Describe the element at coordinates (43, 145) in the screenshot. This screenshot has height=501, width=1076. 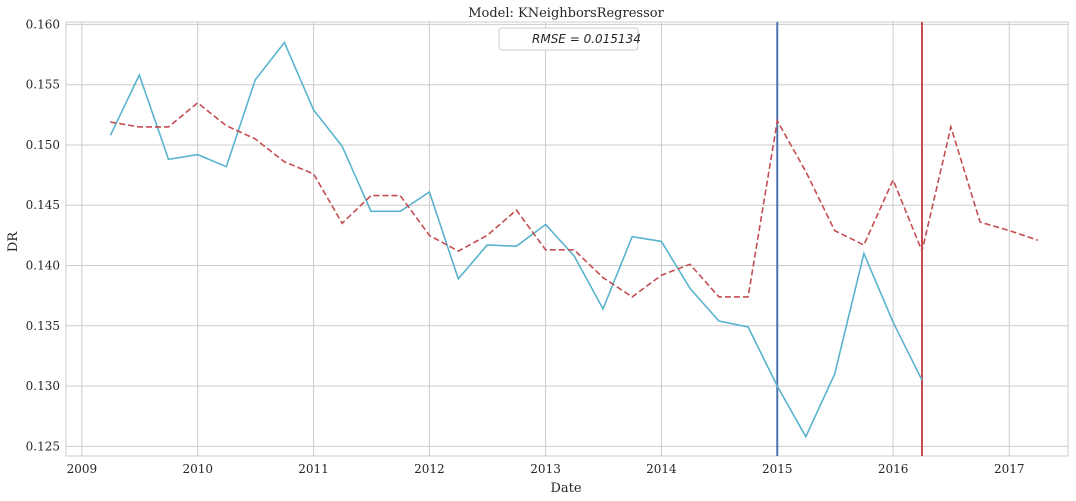
I see `y-tick-label: 0.150` at that location.